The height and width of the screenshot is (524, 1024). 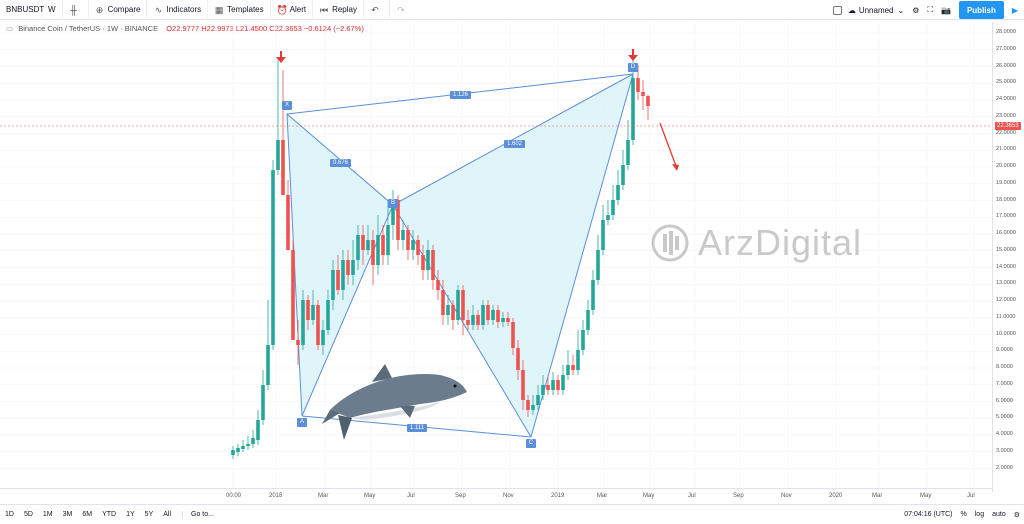 I want to click on range-1y: 1Y, so click(x=130, y=514).